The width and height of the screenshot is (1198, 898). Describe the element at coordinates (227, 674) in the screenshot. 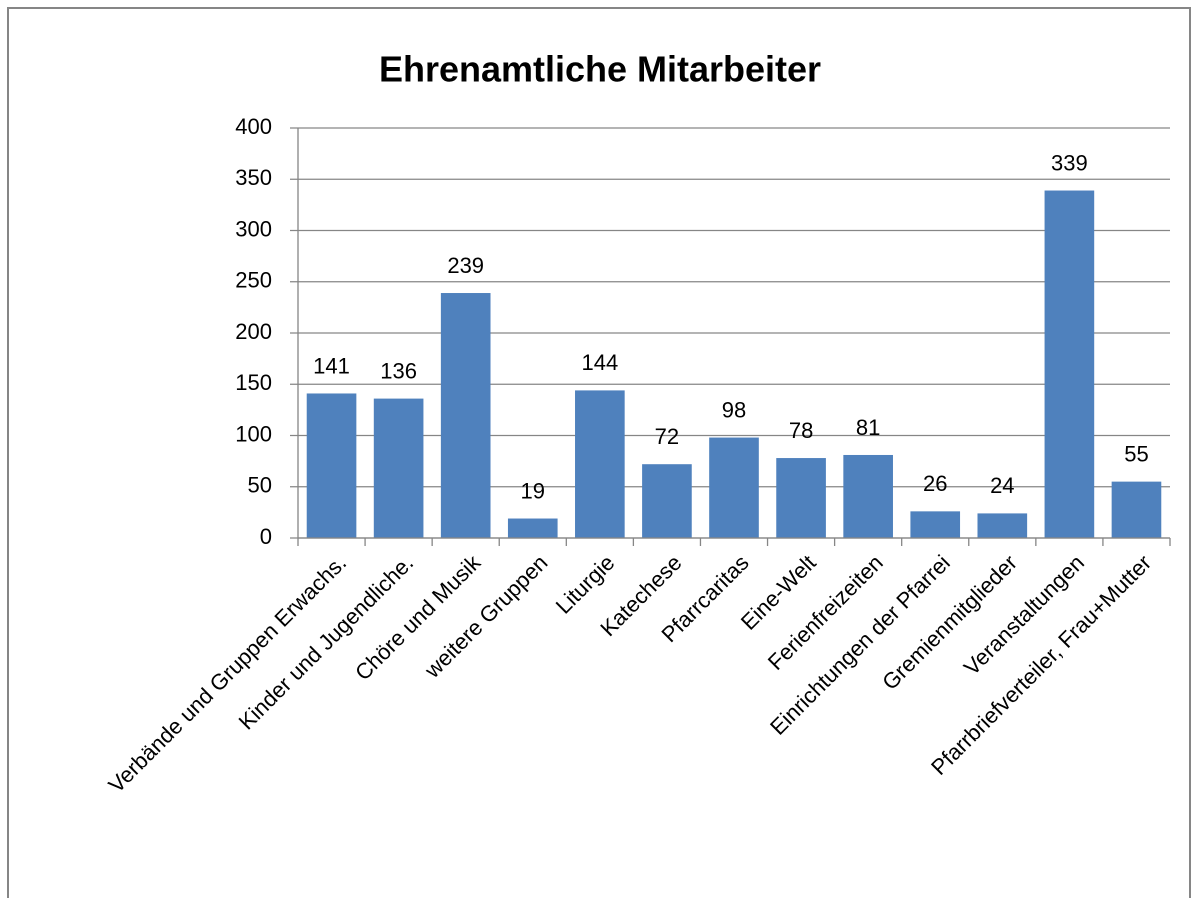

I see `x-tick-label: Verbände und Gruppen Erwachs.` at that location.